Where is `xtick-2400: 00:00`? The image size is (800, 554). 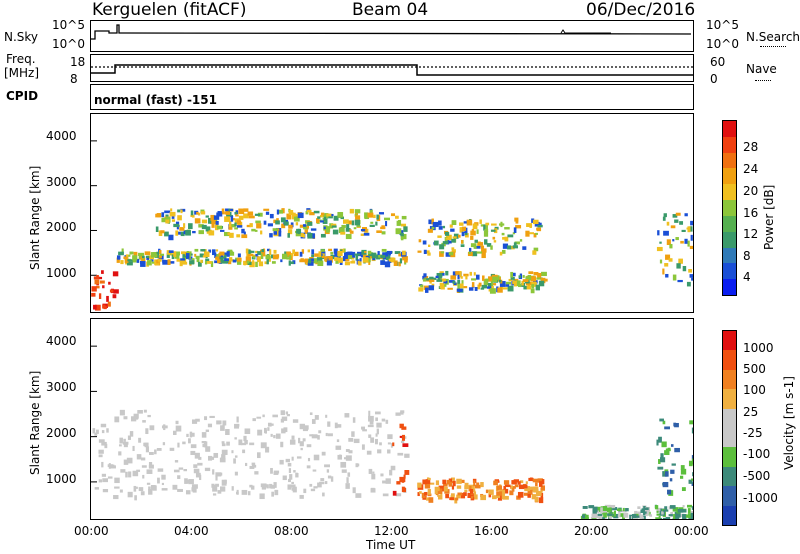
xtick-2400: 00:00 is located at coordinates (691, 531).